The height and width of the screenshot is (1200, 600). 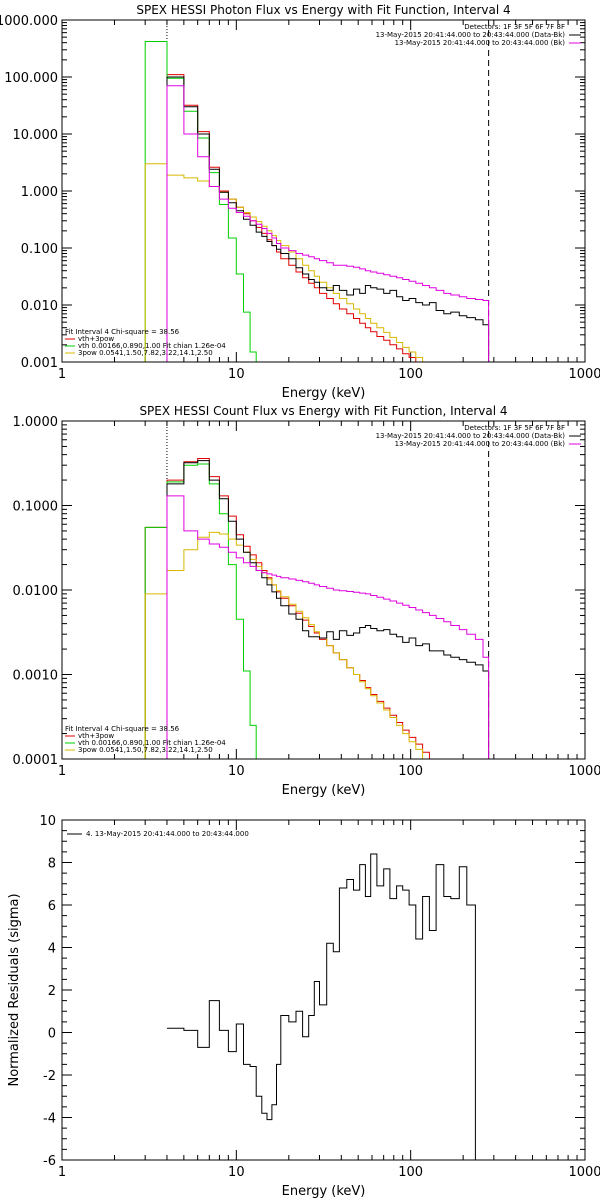 What do you see at coordinates (52, 864) in the screenshot?
I see `y-tick-label: 8` at bounding box center [52, 864].